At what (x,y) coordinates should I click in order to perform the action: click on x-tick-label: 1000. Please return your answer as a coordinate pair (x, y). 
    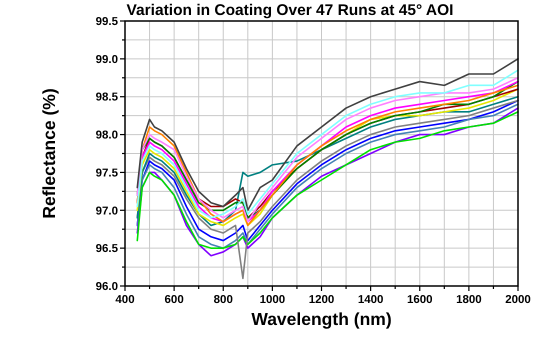
    Looking at the image, I should click on (273, 300).